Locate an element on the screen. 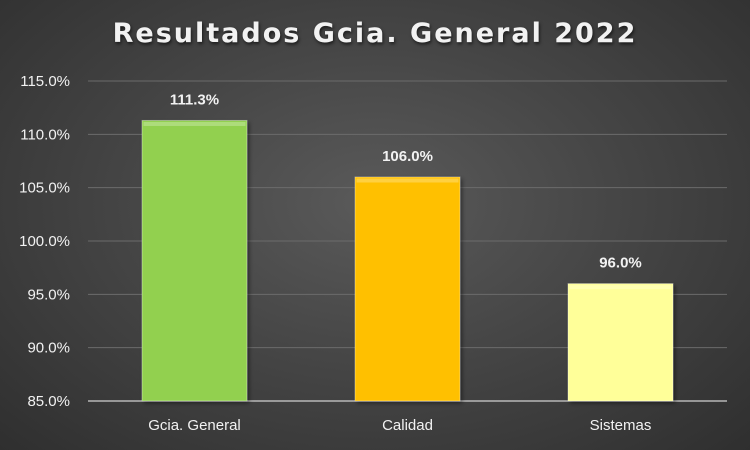 This screenshot has height=450, width=750. data-label: 106.0% is located at coordinates (407, 156).